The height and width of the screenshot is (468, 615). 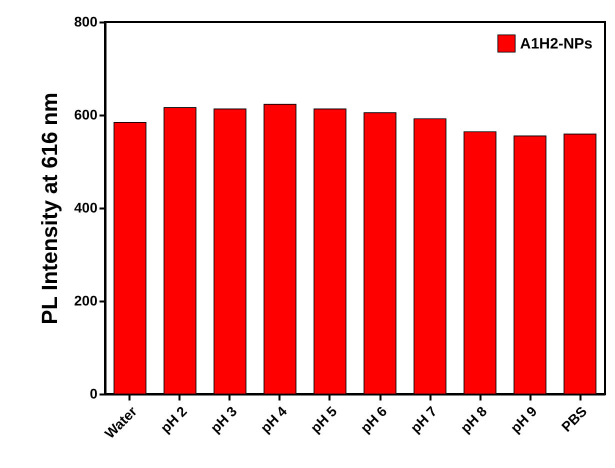 What do you see at coordinates (556, 44) in the screenshot?
I see `legend-label: A1H2-NPs` at bounding box center [556, 44].